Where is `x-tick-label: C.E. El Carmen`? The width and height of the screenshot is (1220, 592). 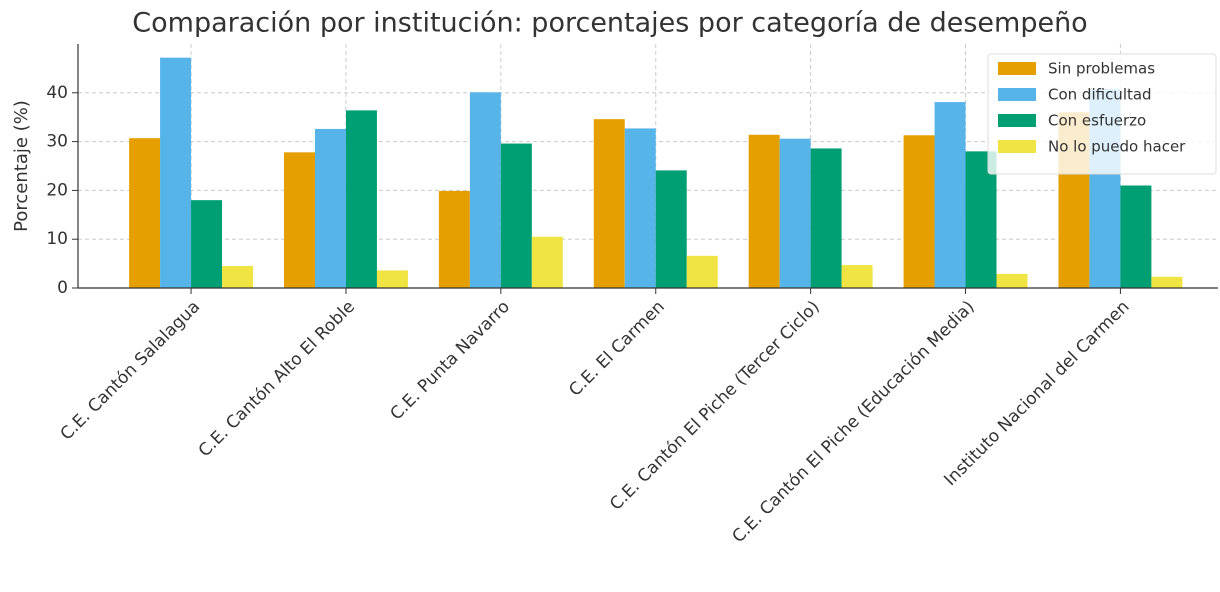
x-tick-label: C.E. El Carmen is located at coordinates (617, 349).